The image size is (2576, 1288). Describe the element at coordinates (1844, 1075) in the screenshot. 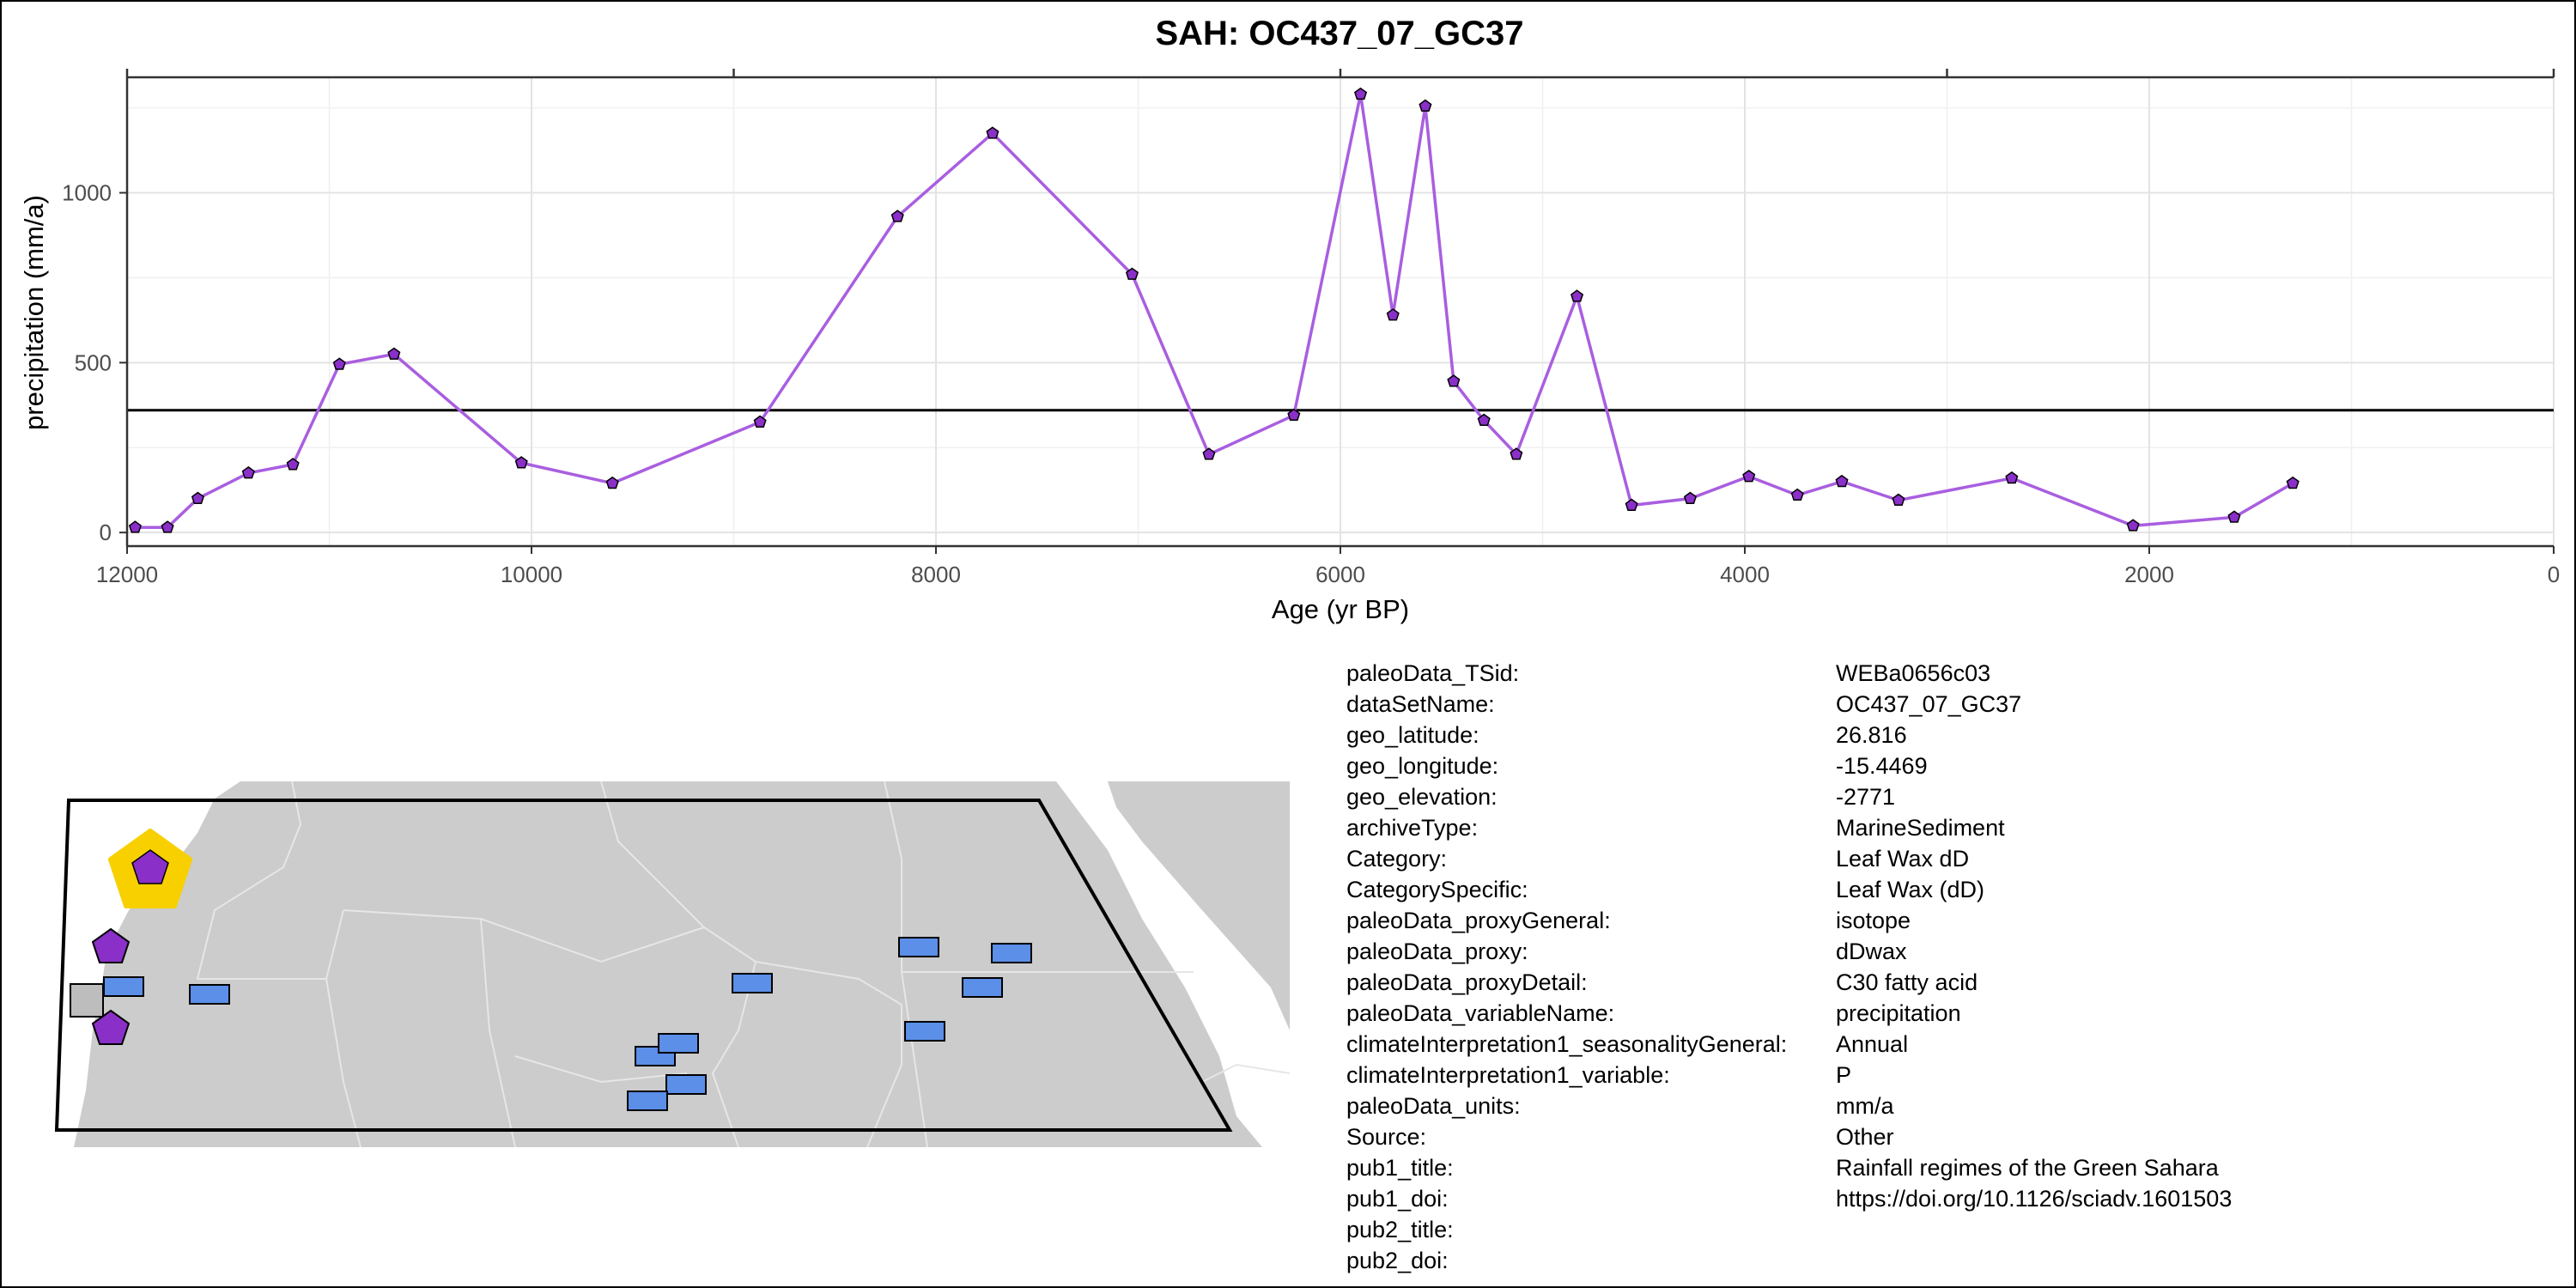

I see `metadata-value: P` at that location.